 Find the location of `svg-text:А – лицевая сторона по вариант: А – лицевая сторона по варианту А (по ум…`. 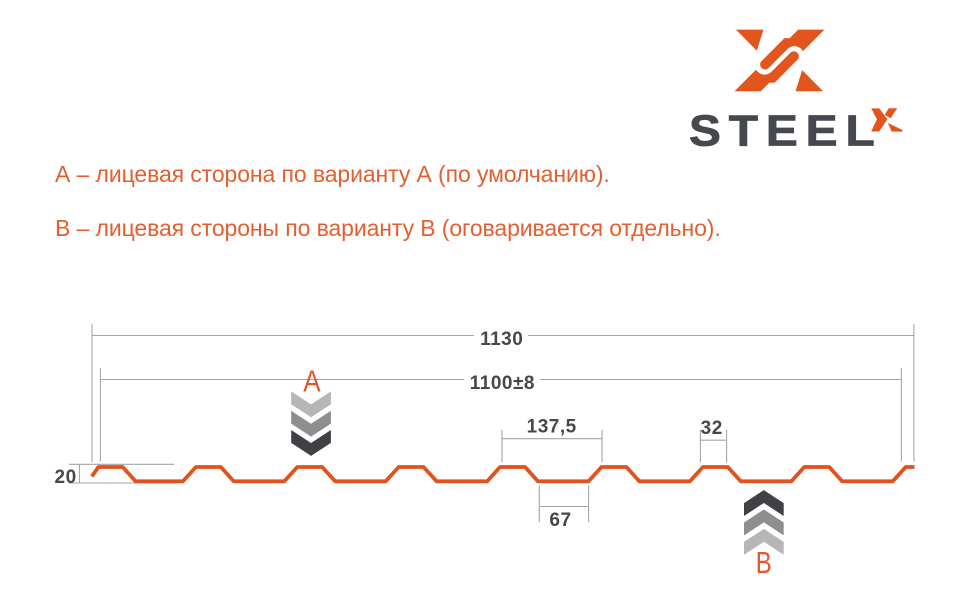

svg-text:А – лицевая сторона по вариант: А – лицевая сторона по варианту А (по ум… is located at coordinates (332, 174).